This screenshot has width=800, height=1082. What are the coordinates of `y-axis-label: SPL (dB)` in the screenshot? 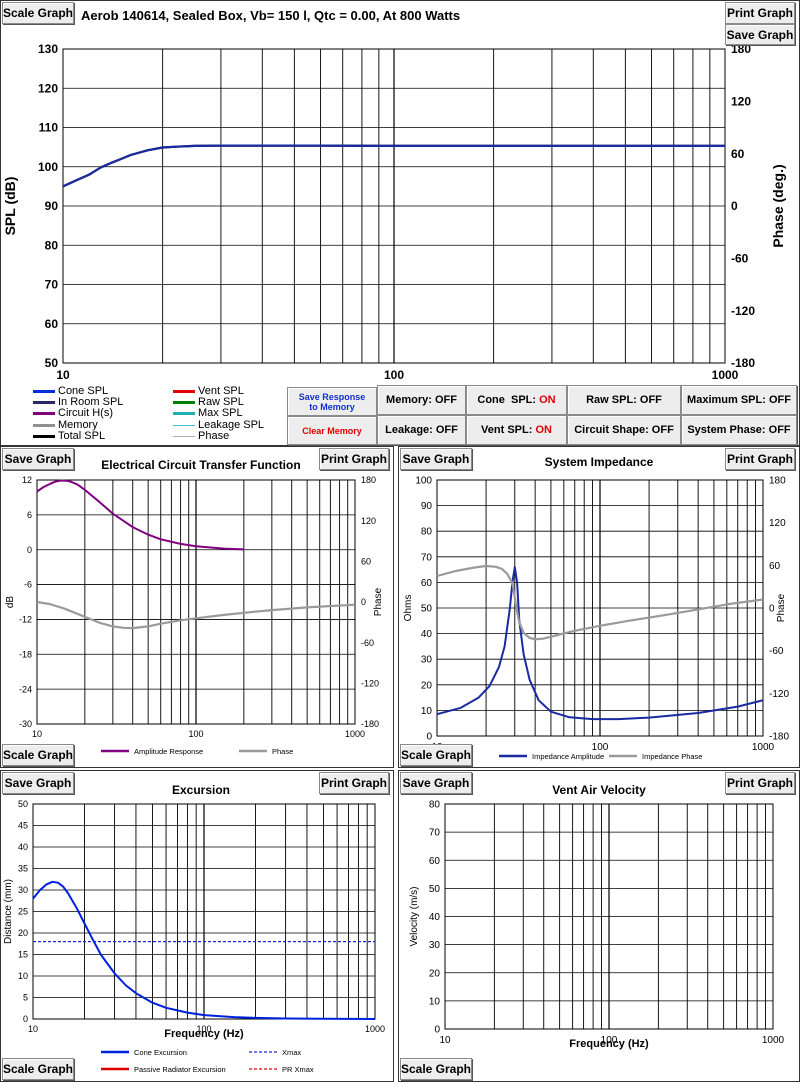 It's located at (10, 206).